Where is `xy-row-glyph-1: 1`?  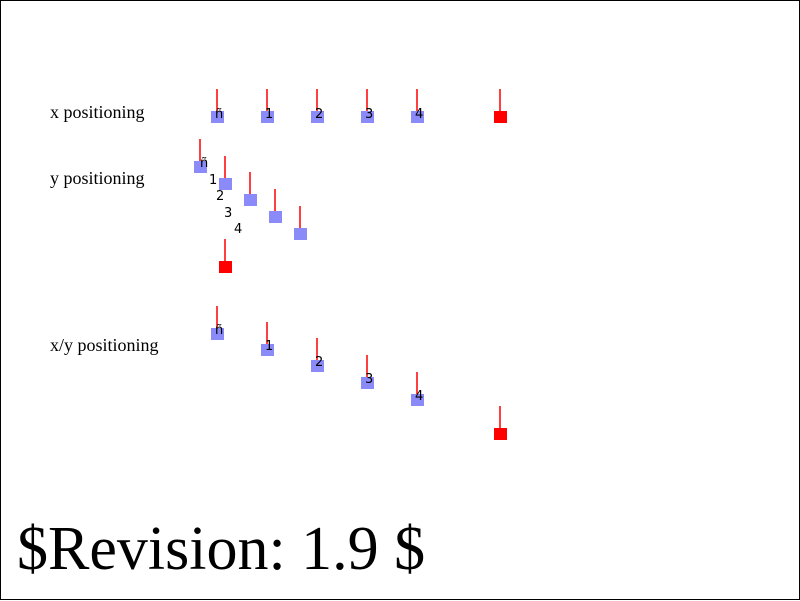 xy-row-glyph-1: 1 is located at coordinates (269, 346).